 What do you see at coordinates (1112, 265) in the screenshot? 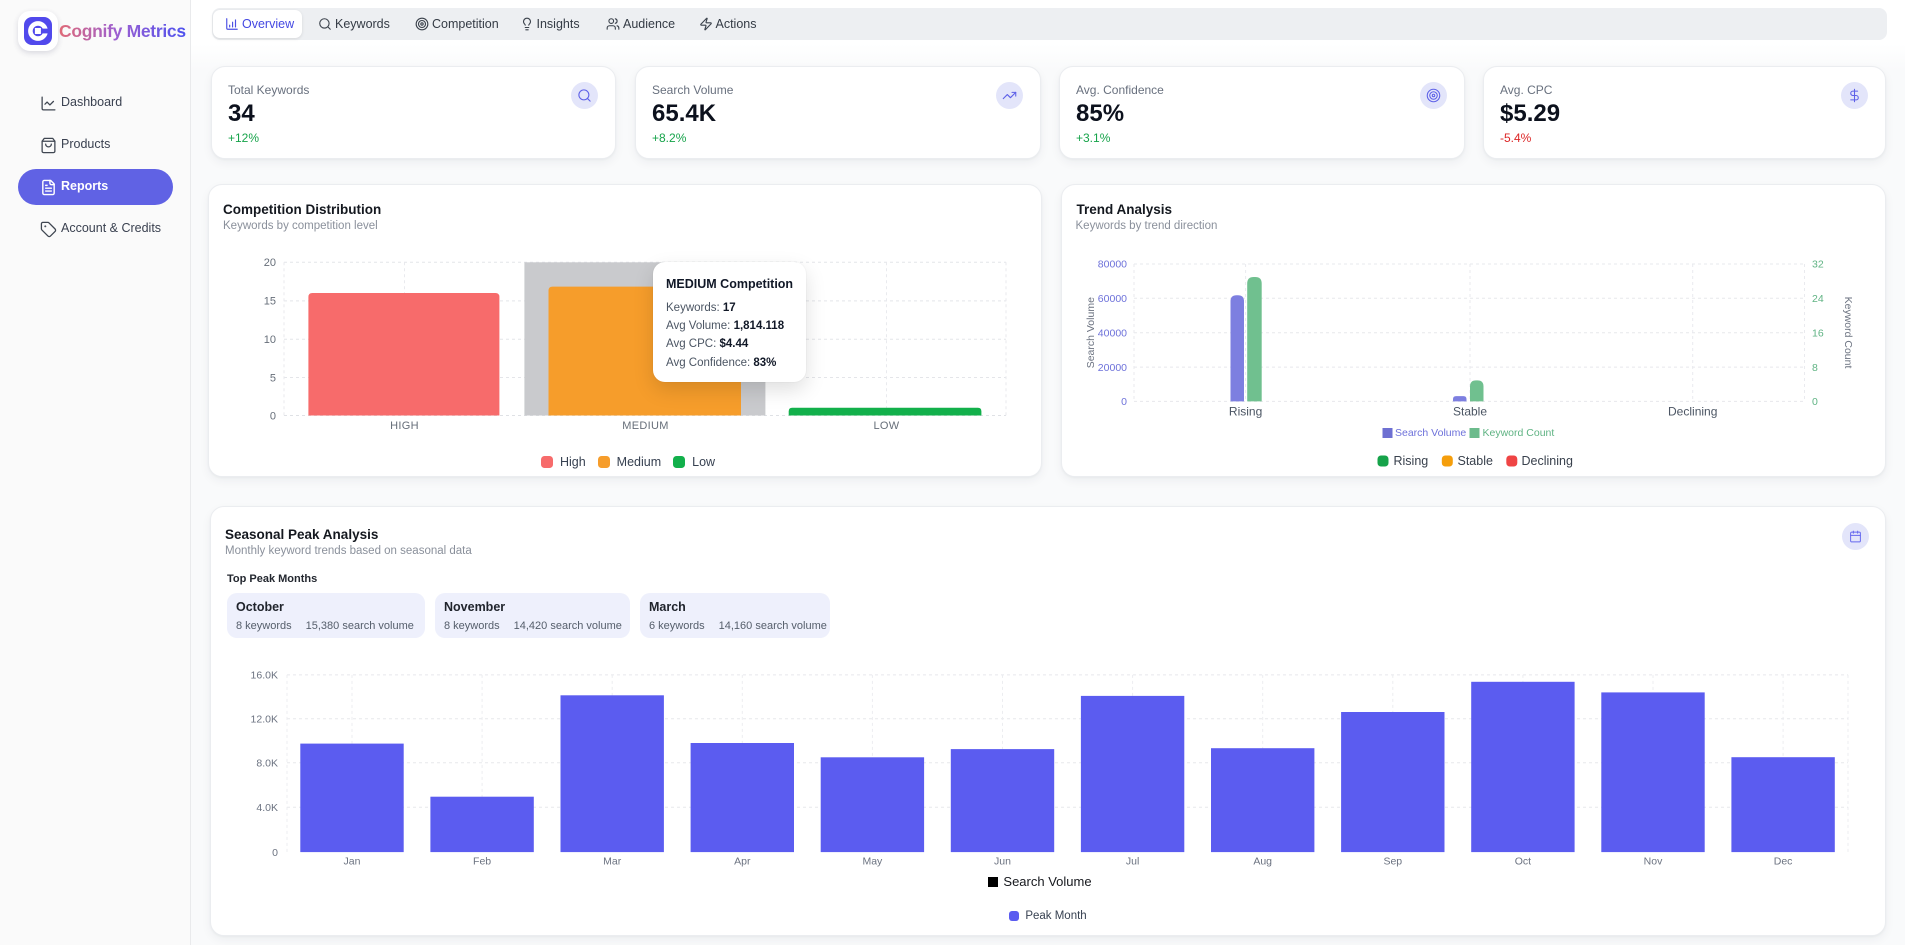
I see `svg-text: 80000` at bounding box center [1112, 265].